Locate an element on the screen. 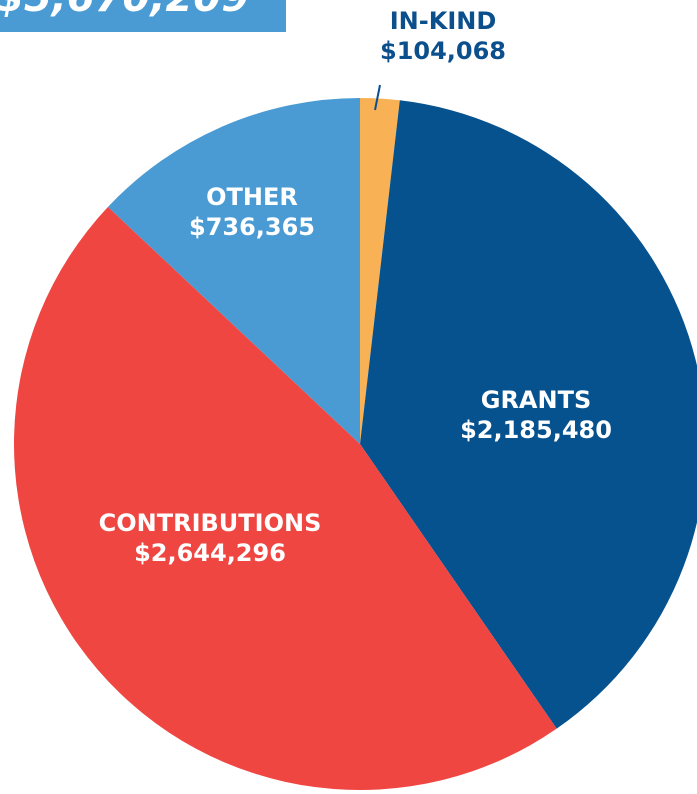 The width and height of the screenshot is (697, 794). slice-label-grants-name: GRANTS is located at coordinates (536, 400).